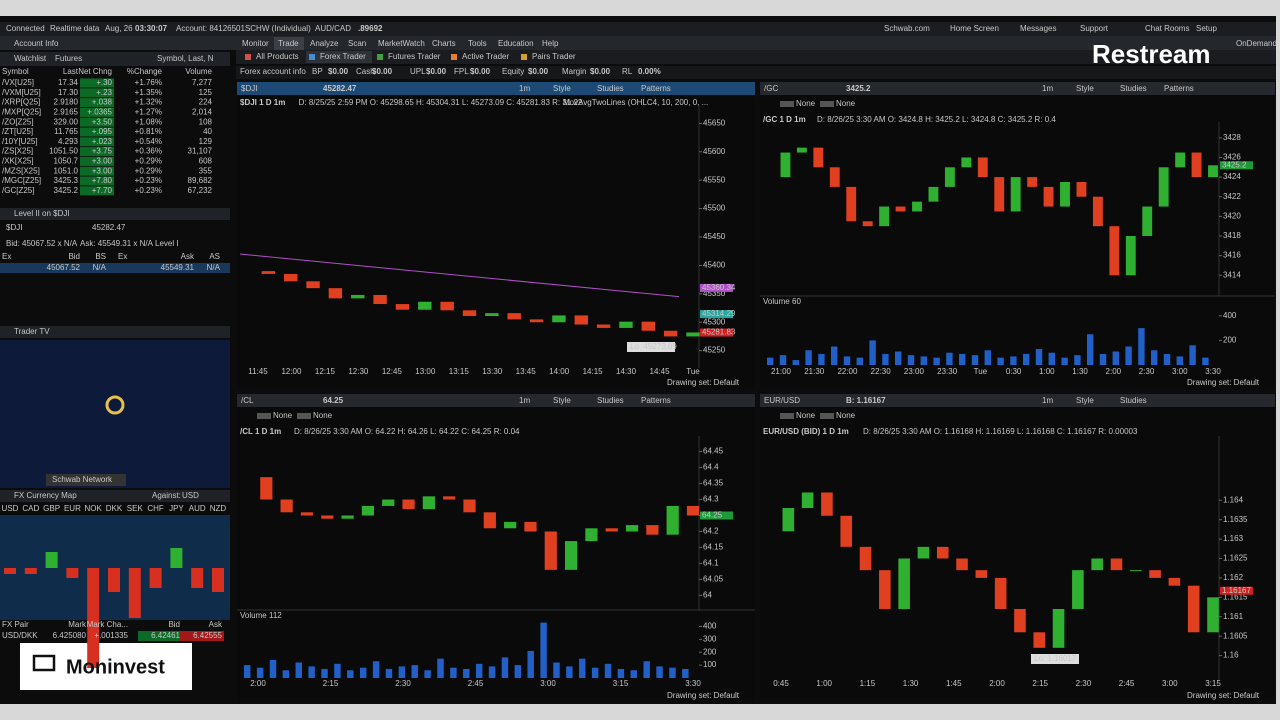  I want to click on price-tag-label: 45314.29, so click(719, 313).